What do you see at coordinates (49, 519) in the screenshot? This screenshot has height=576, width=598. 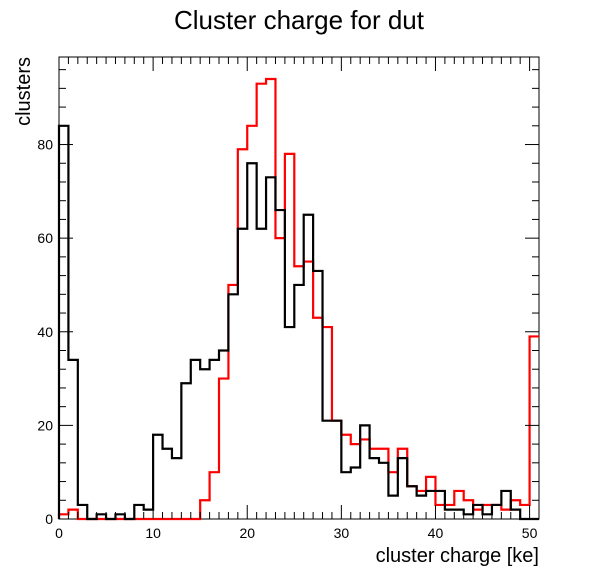 I see `y-tick-label: 0` at bounding box center [49, 519].